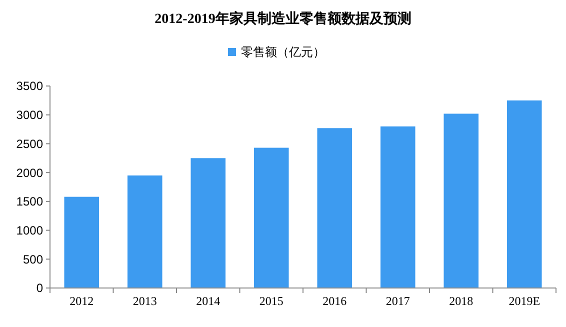 This screenshot has width=566, height=327. What do you see at coordinates (30, 230) in the screenshot?
I see `y-tick-label: 1000` at bounding box center [30, 230].